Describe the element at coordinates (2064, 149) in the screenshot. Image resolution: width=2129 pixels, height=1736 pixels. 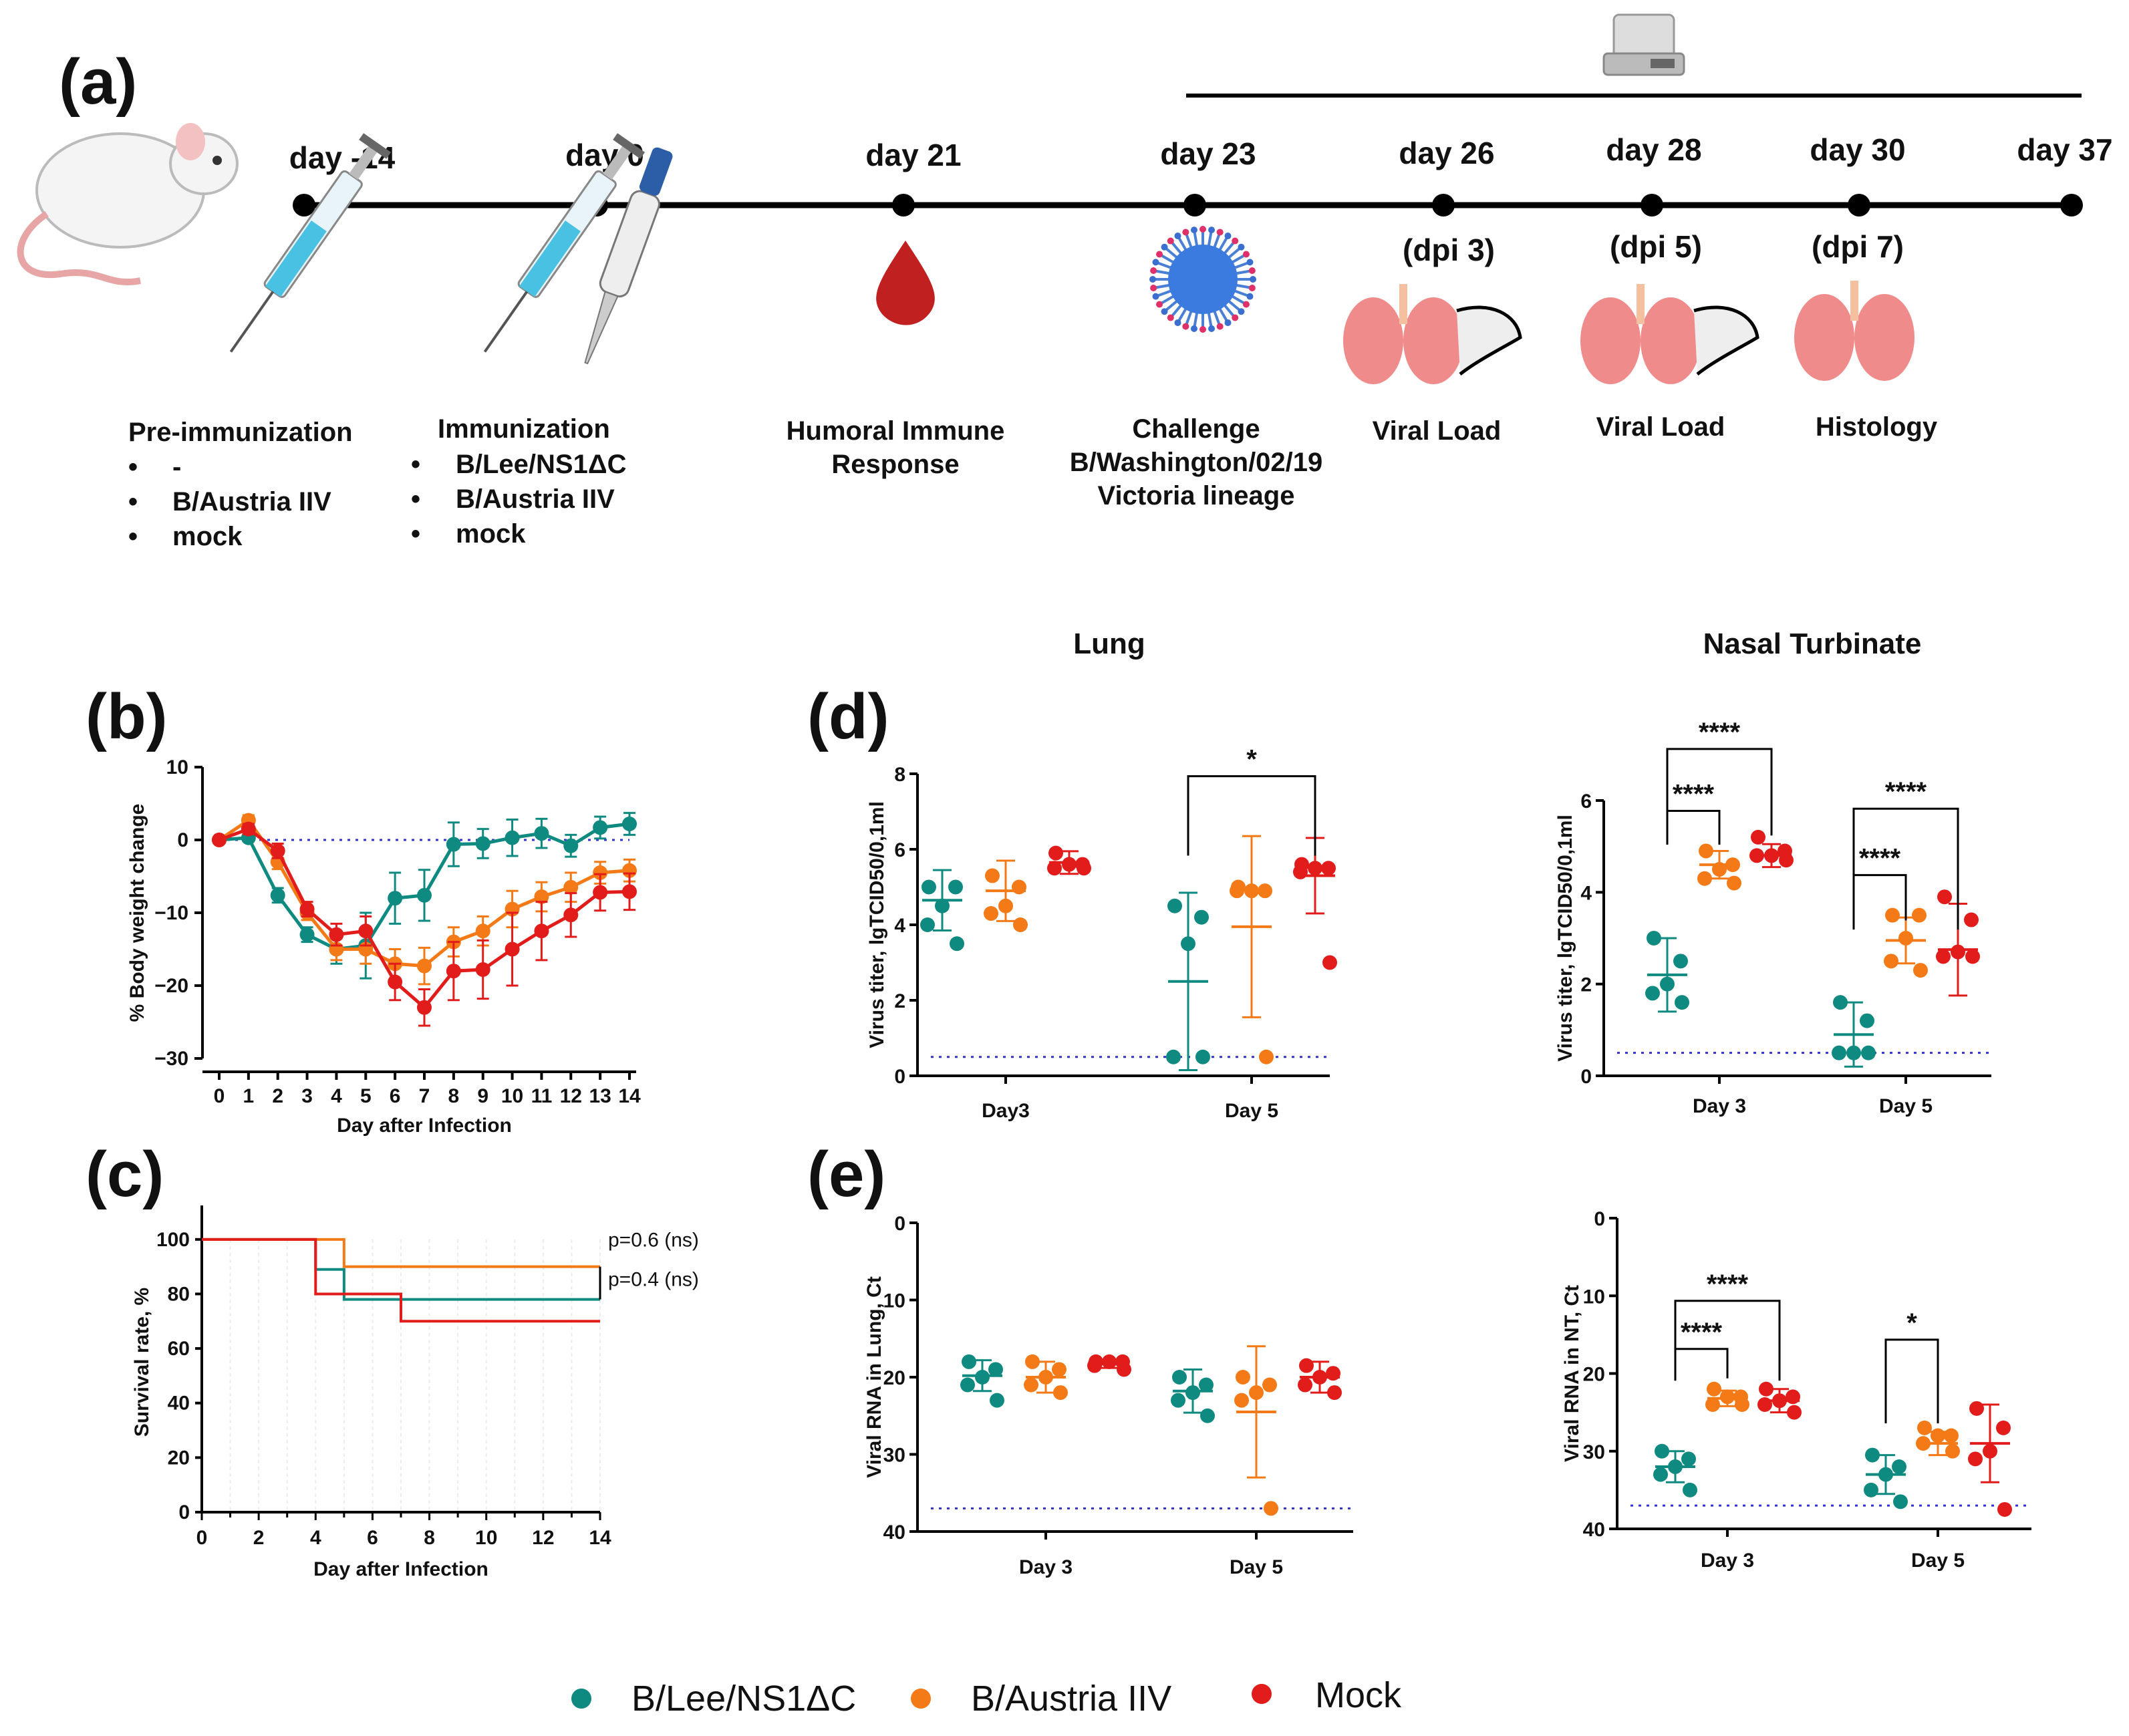
I see `timeline-day: day 37` at that location.